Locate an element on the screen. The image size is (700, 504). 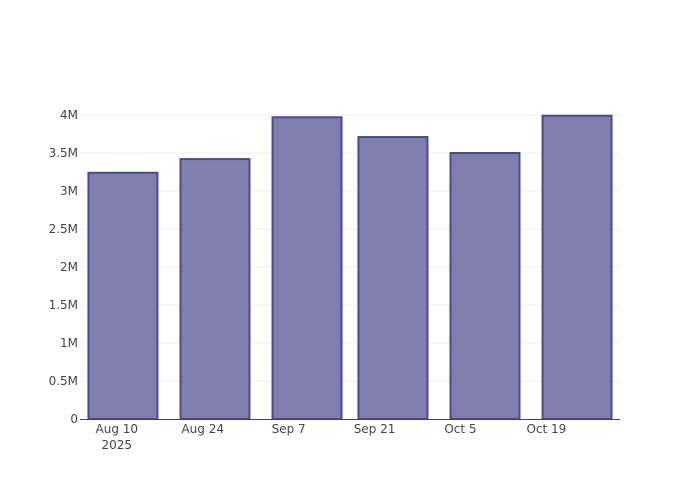
x-tick-label: Sep 7 is located at coordinates (289, 429).